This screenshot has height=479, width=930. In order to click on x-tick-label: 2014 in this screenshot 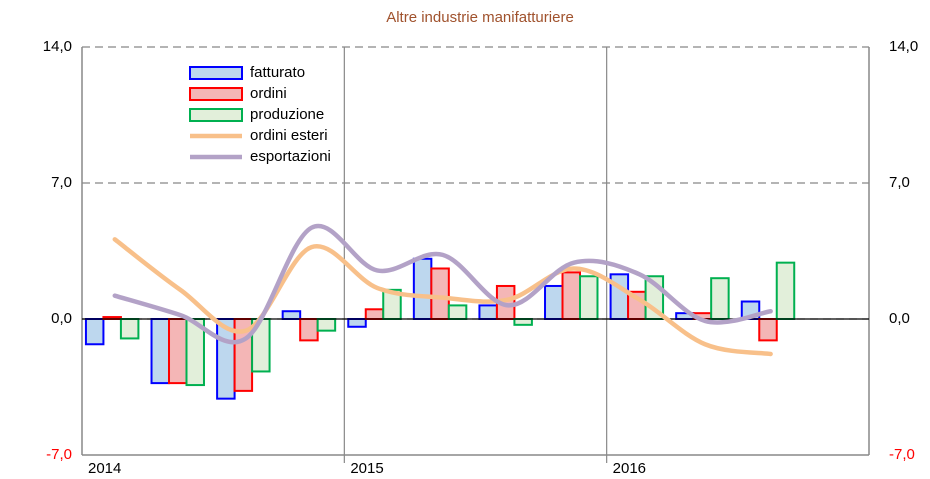, I will do `click(104, 468)`.